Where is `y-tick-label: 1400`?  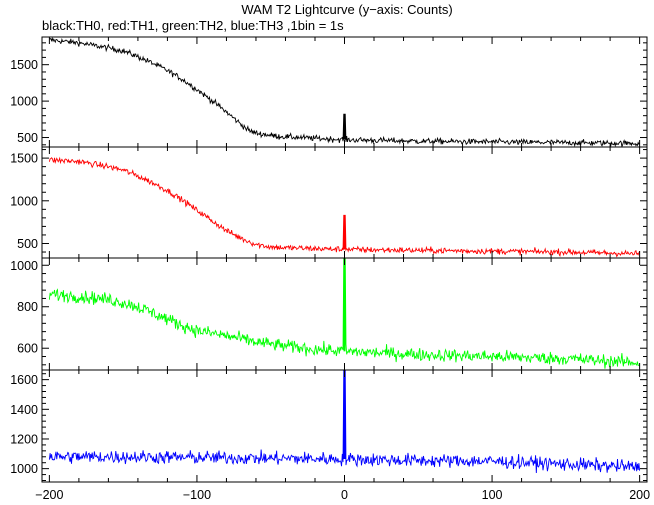
y-tick-label: 1400 is located at coordinates (24, 410).